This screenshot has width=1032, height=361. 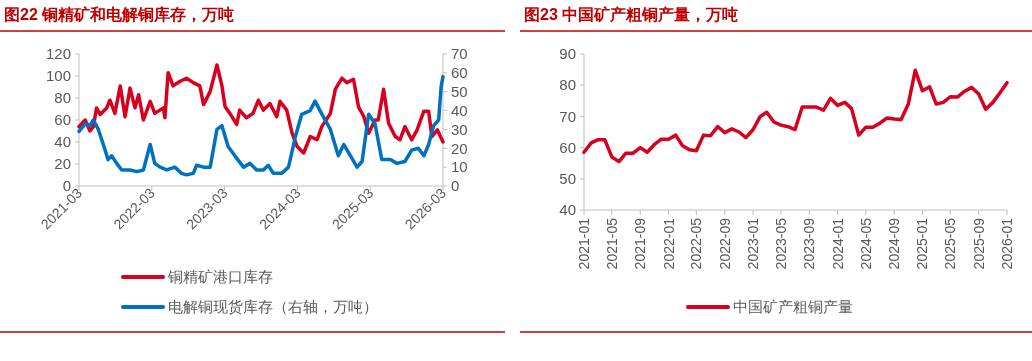 What do you see at coordinates (567, 54) in the screenshot?
I see `y-tick-label: 90` at bounding box center [567, 54].